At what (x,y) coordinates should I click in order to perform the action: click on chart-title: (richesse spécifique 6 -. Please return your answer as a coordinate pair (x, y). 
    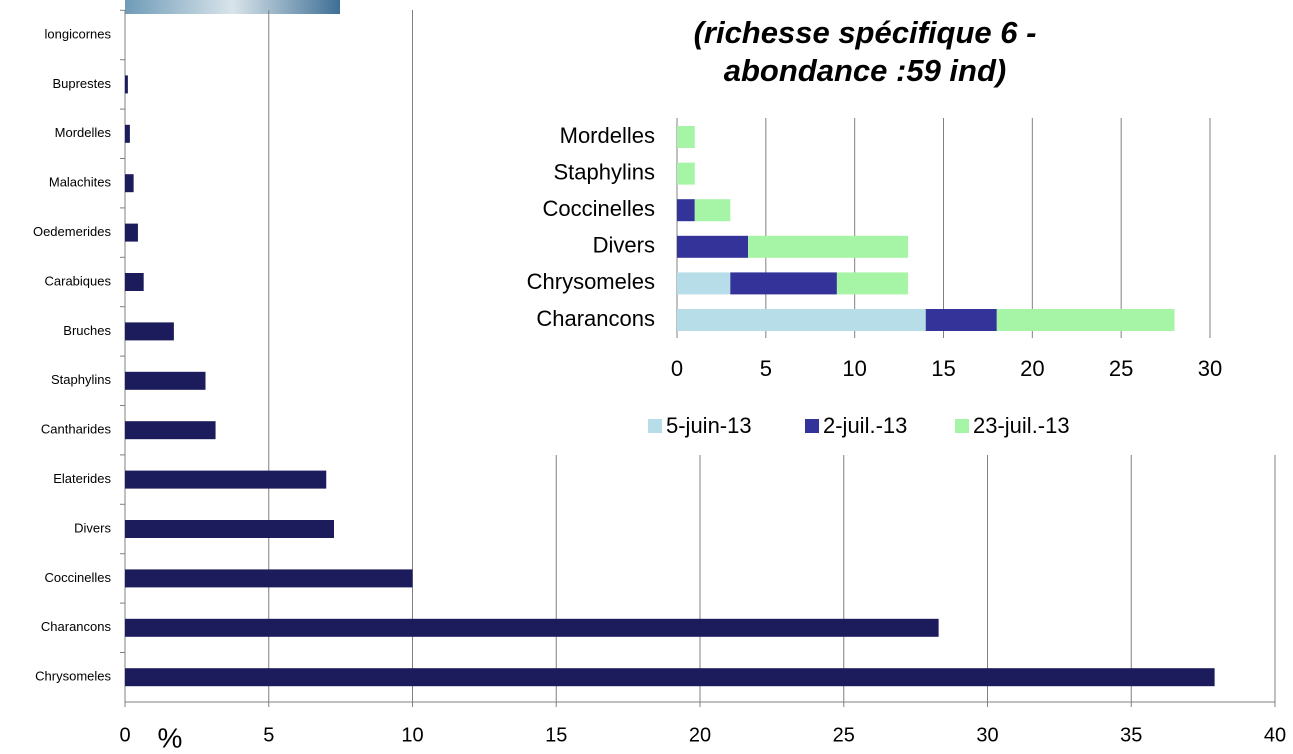
    Looking at the image, I should click on (865, 32).